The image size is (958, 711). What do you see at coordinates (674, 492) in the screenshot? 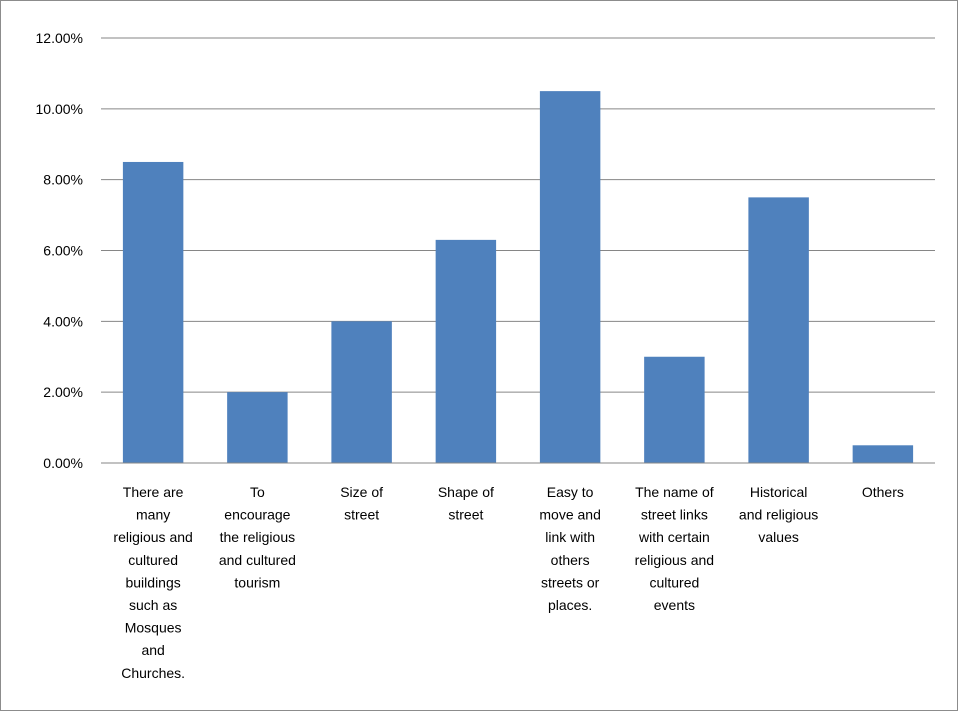
I see `x-tick-label-line: The name of` at bounding box center [674, 492].